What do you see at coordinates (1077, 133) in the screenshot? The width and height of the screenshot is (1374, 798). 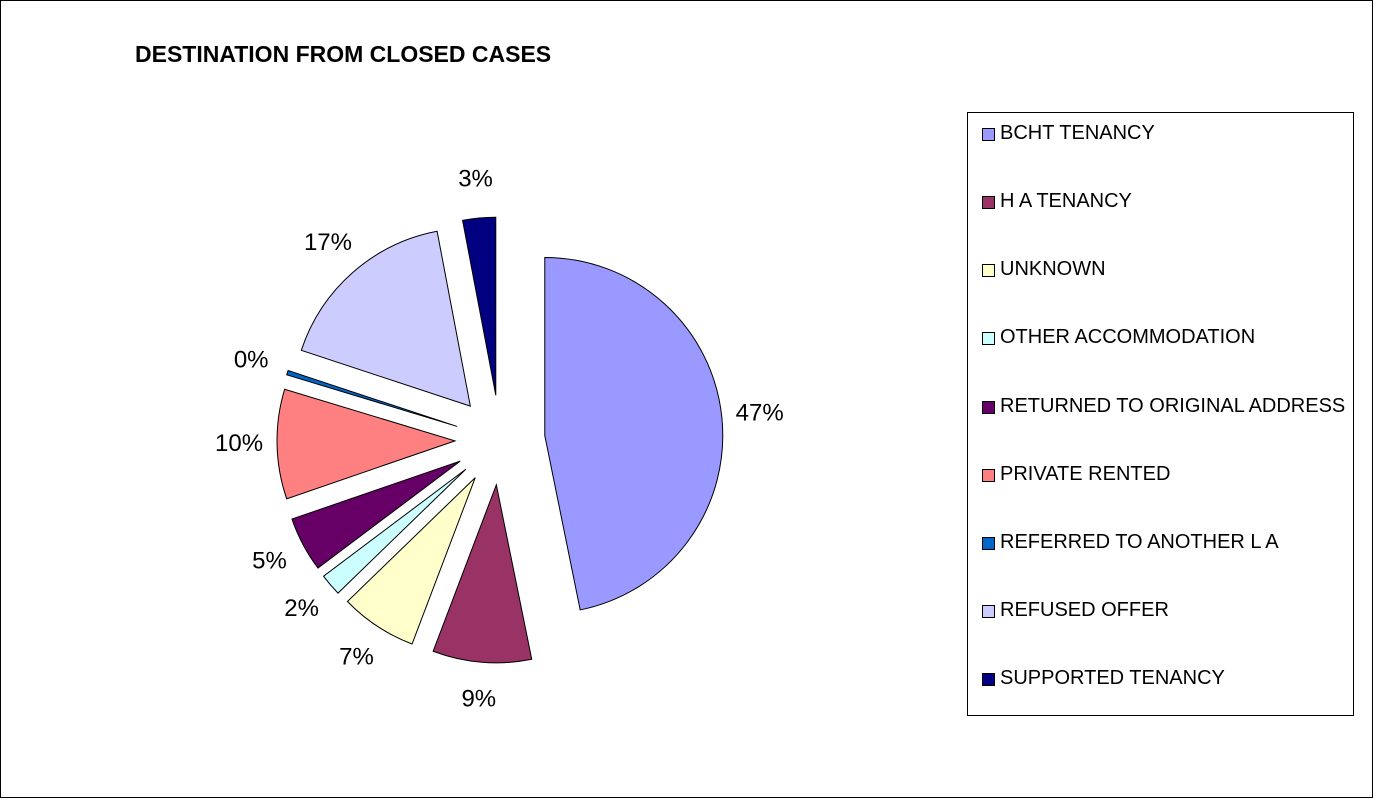 I see `legend-label: BCHT TENANCY` at bounding box center [1077, 133].